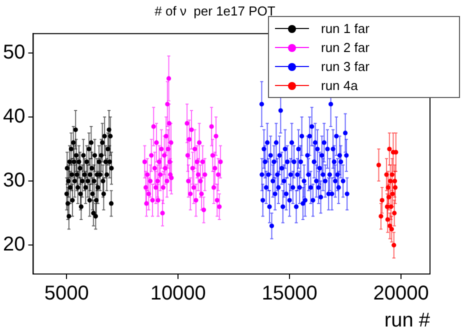 The width and height of the screenshot is (468, 333). What do you see at coordinates (178, 293) in the screenshot?
I see `x-tick-label: 10000` at bounding box center [178, 293].